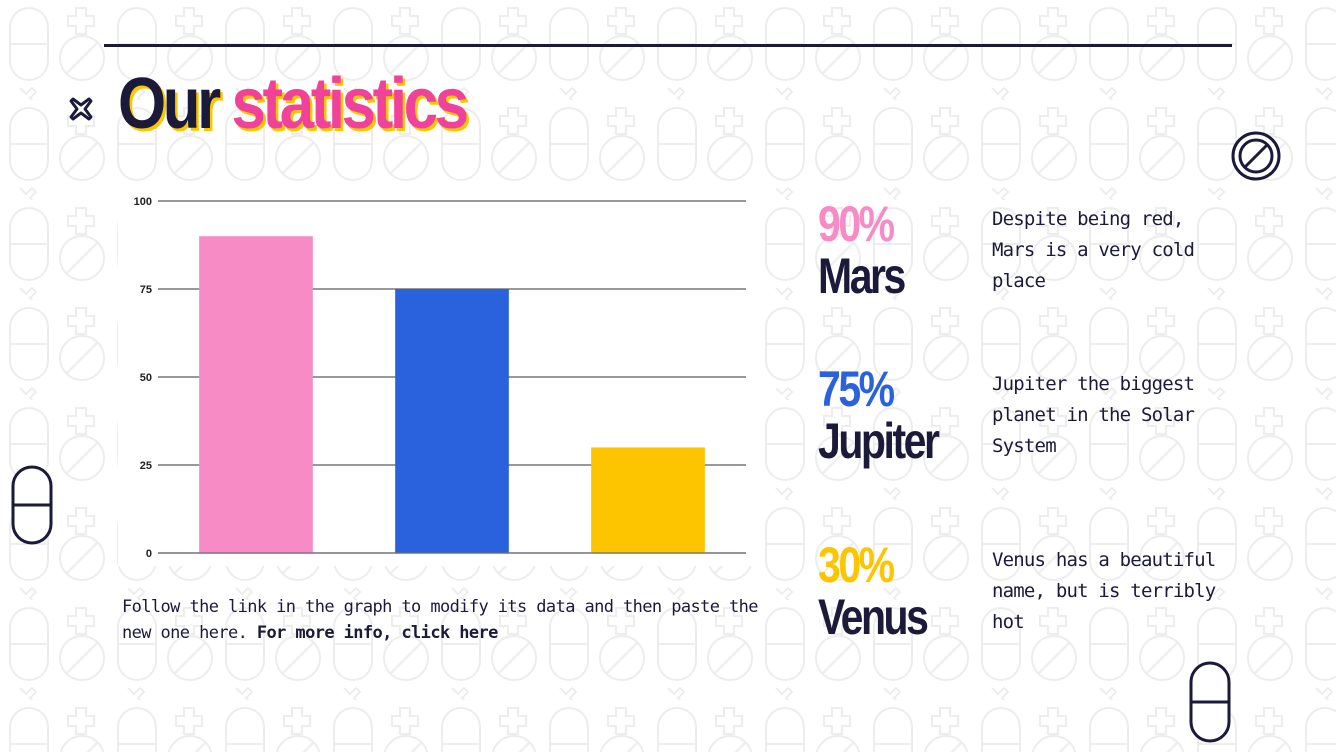 The width and height of the screenshot is (1336, 752). Describe the element at coordinates (149, 554) in the screenshot. I see `y-tick-label: 0` at that location.